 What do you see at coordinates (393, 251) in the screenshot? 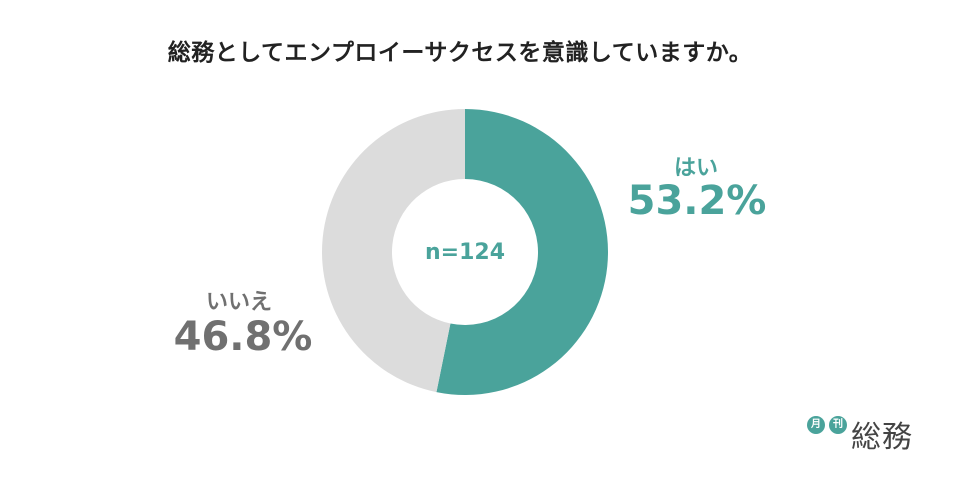
I see `donut-slice-no` at bounding box center [393, 251].